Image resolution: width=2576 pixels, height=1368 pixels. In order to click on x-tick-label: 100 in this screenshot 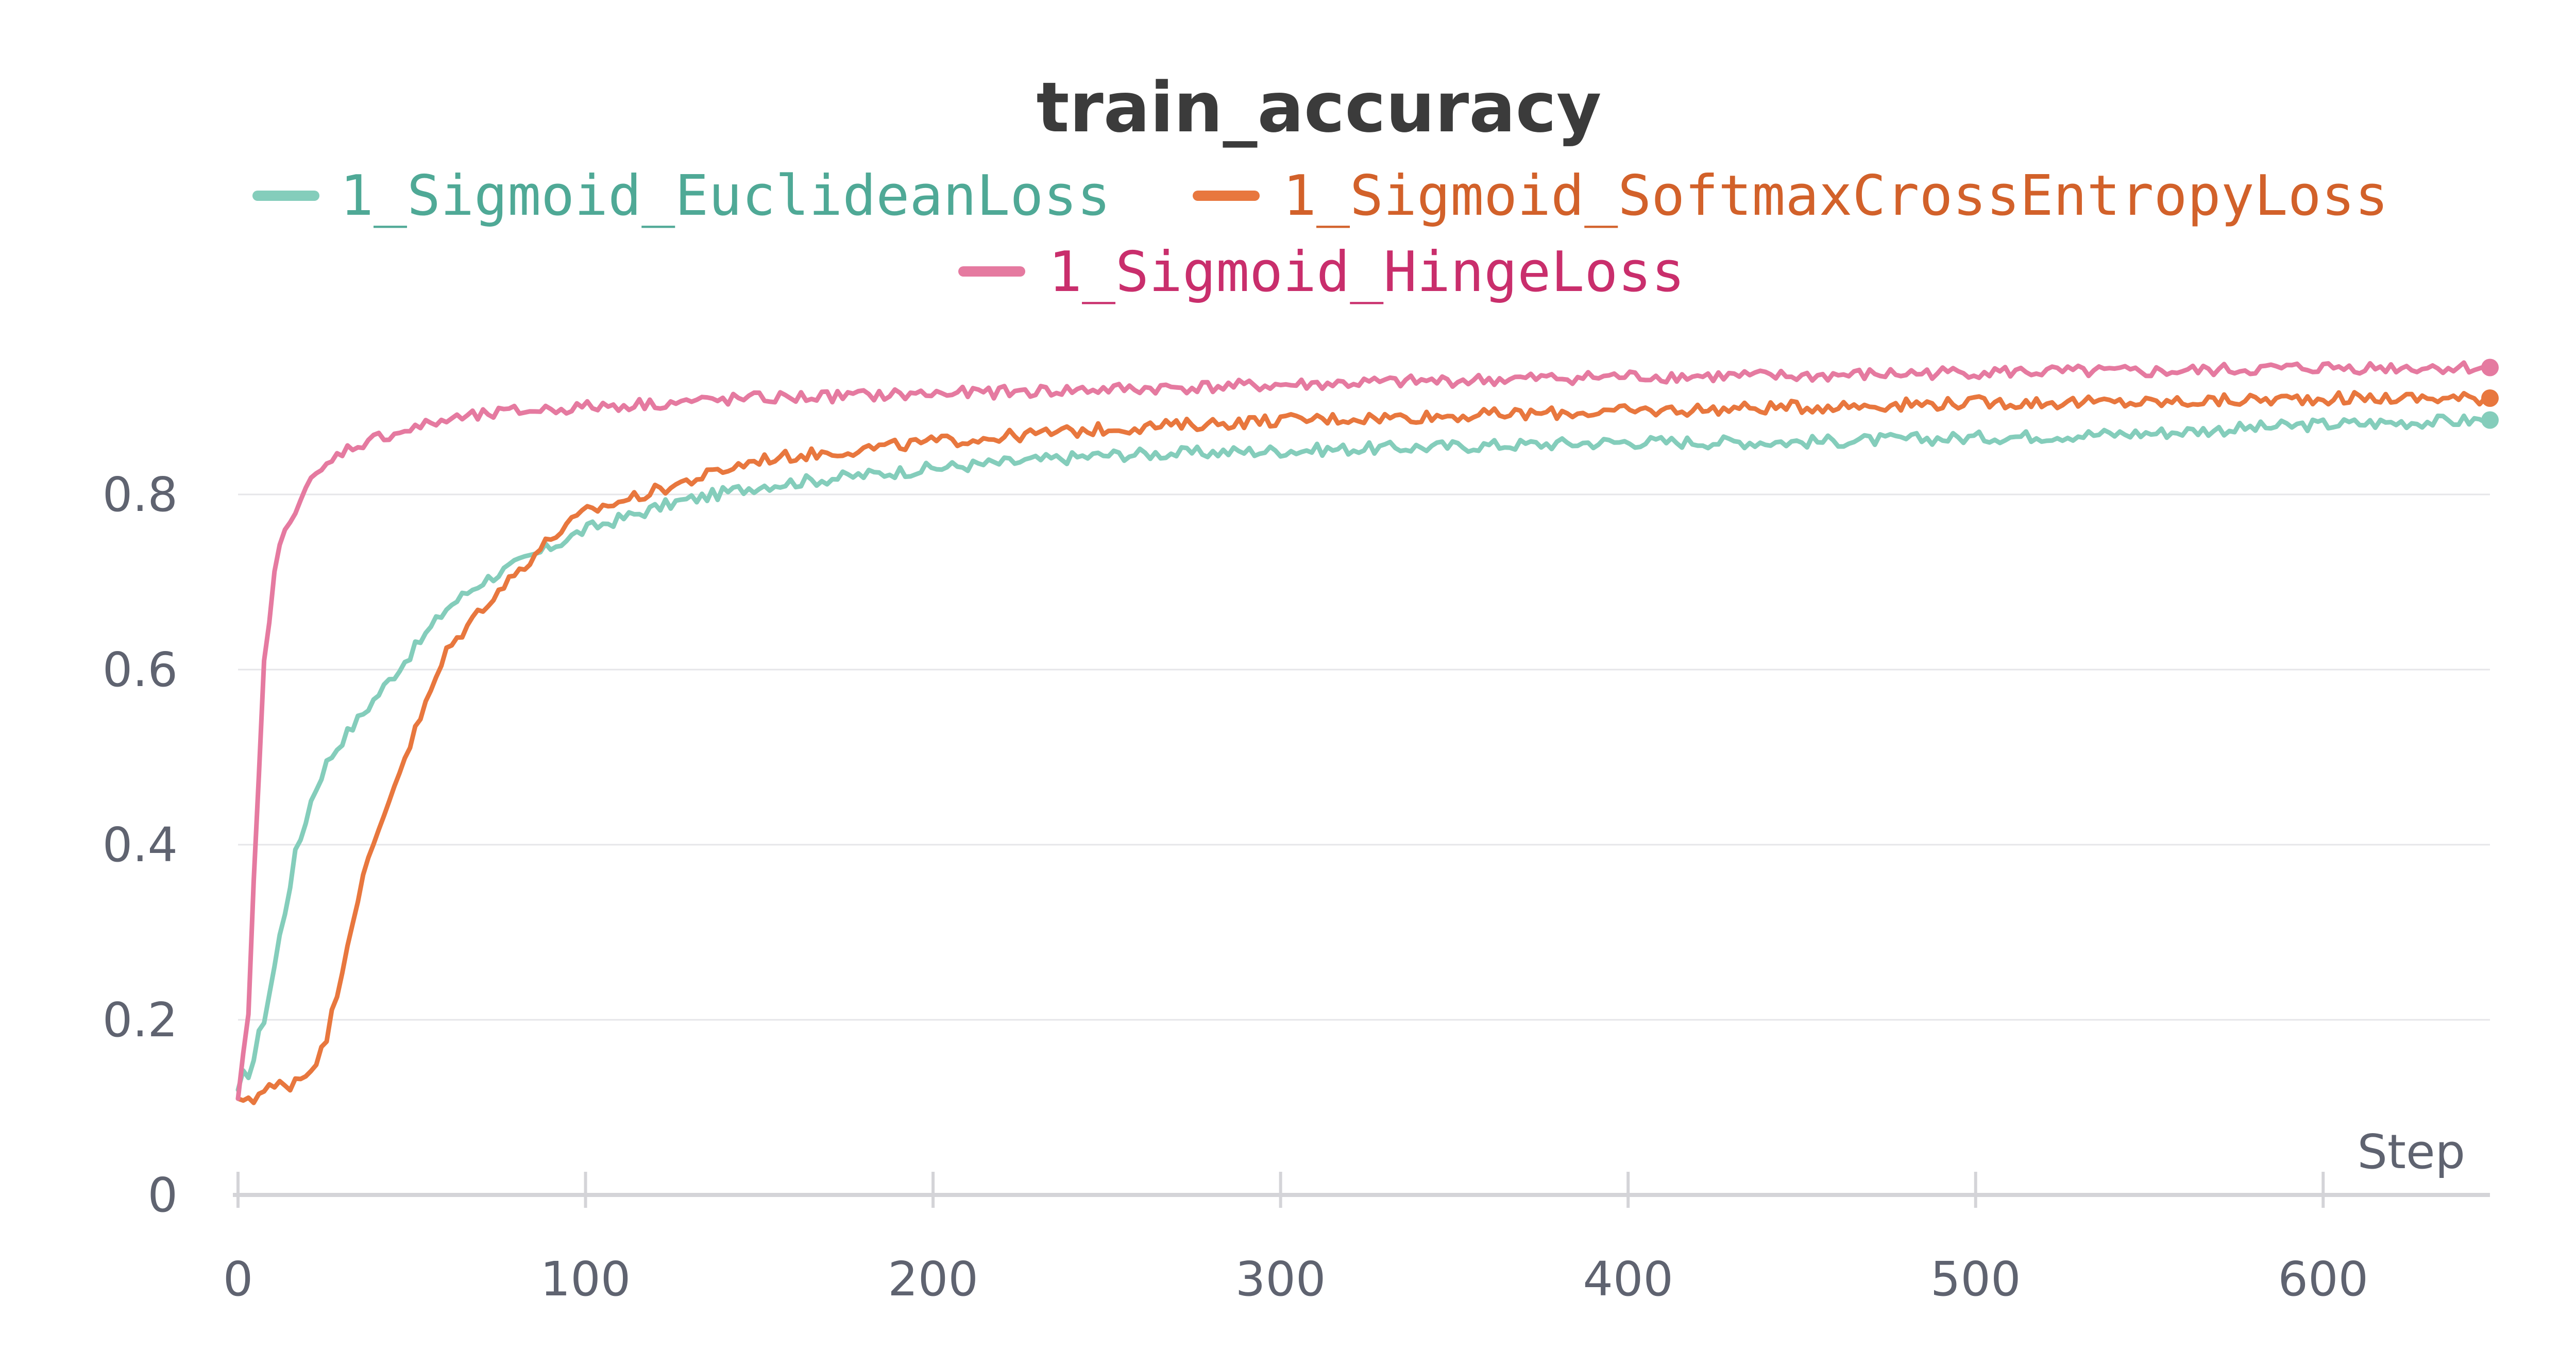, I will do `click(585, 1279)`.